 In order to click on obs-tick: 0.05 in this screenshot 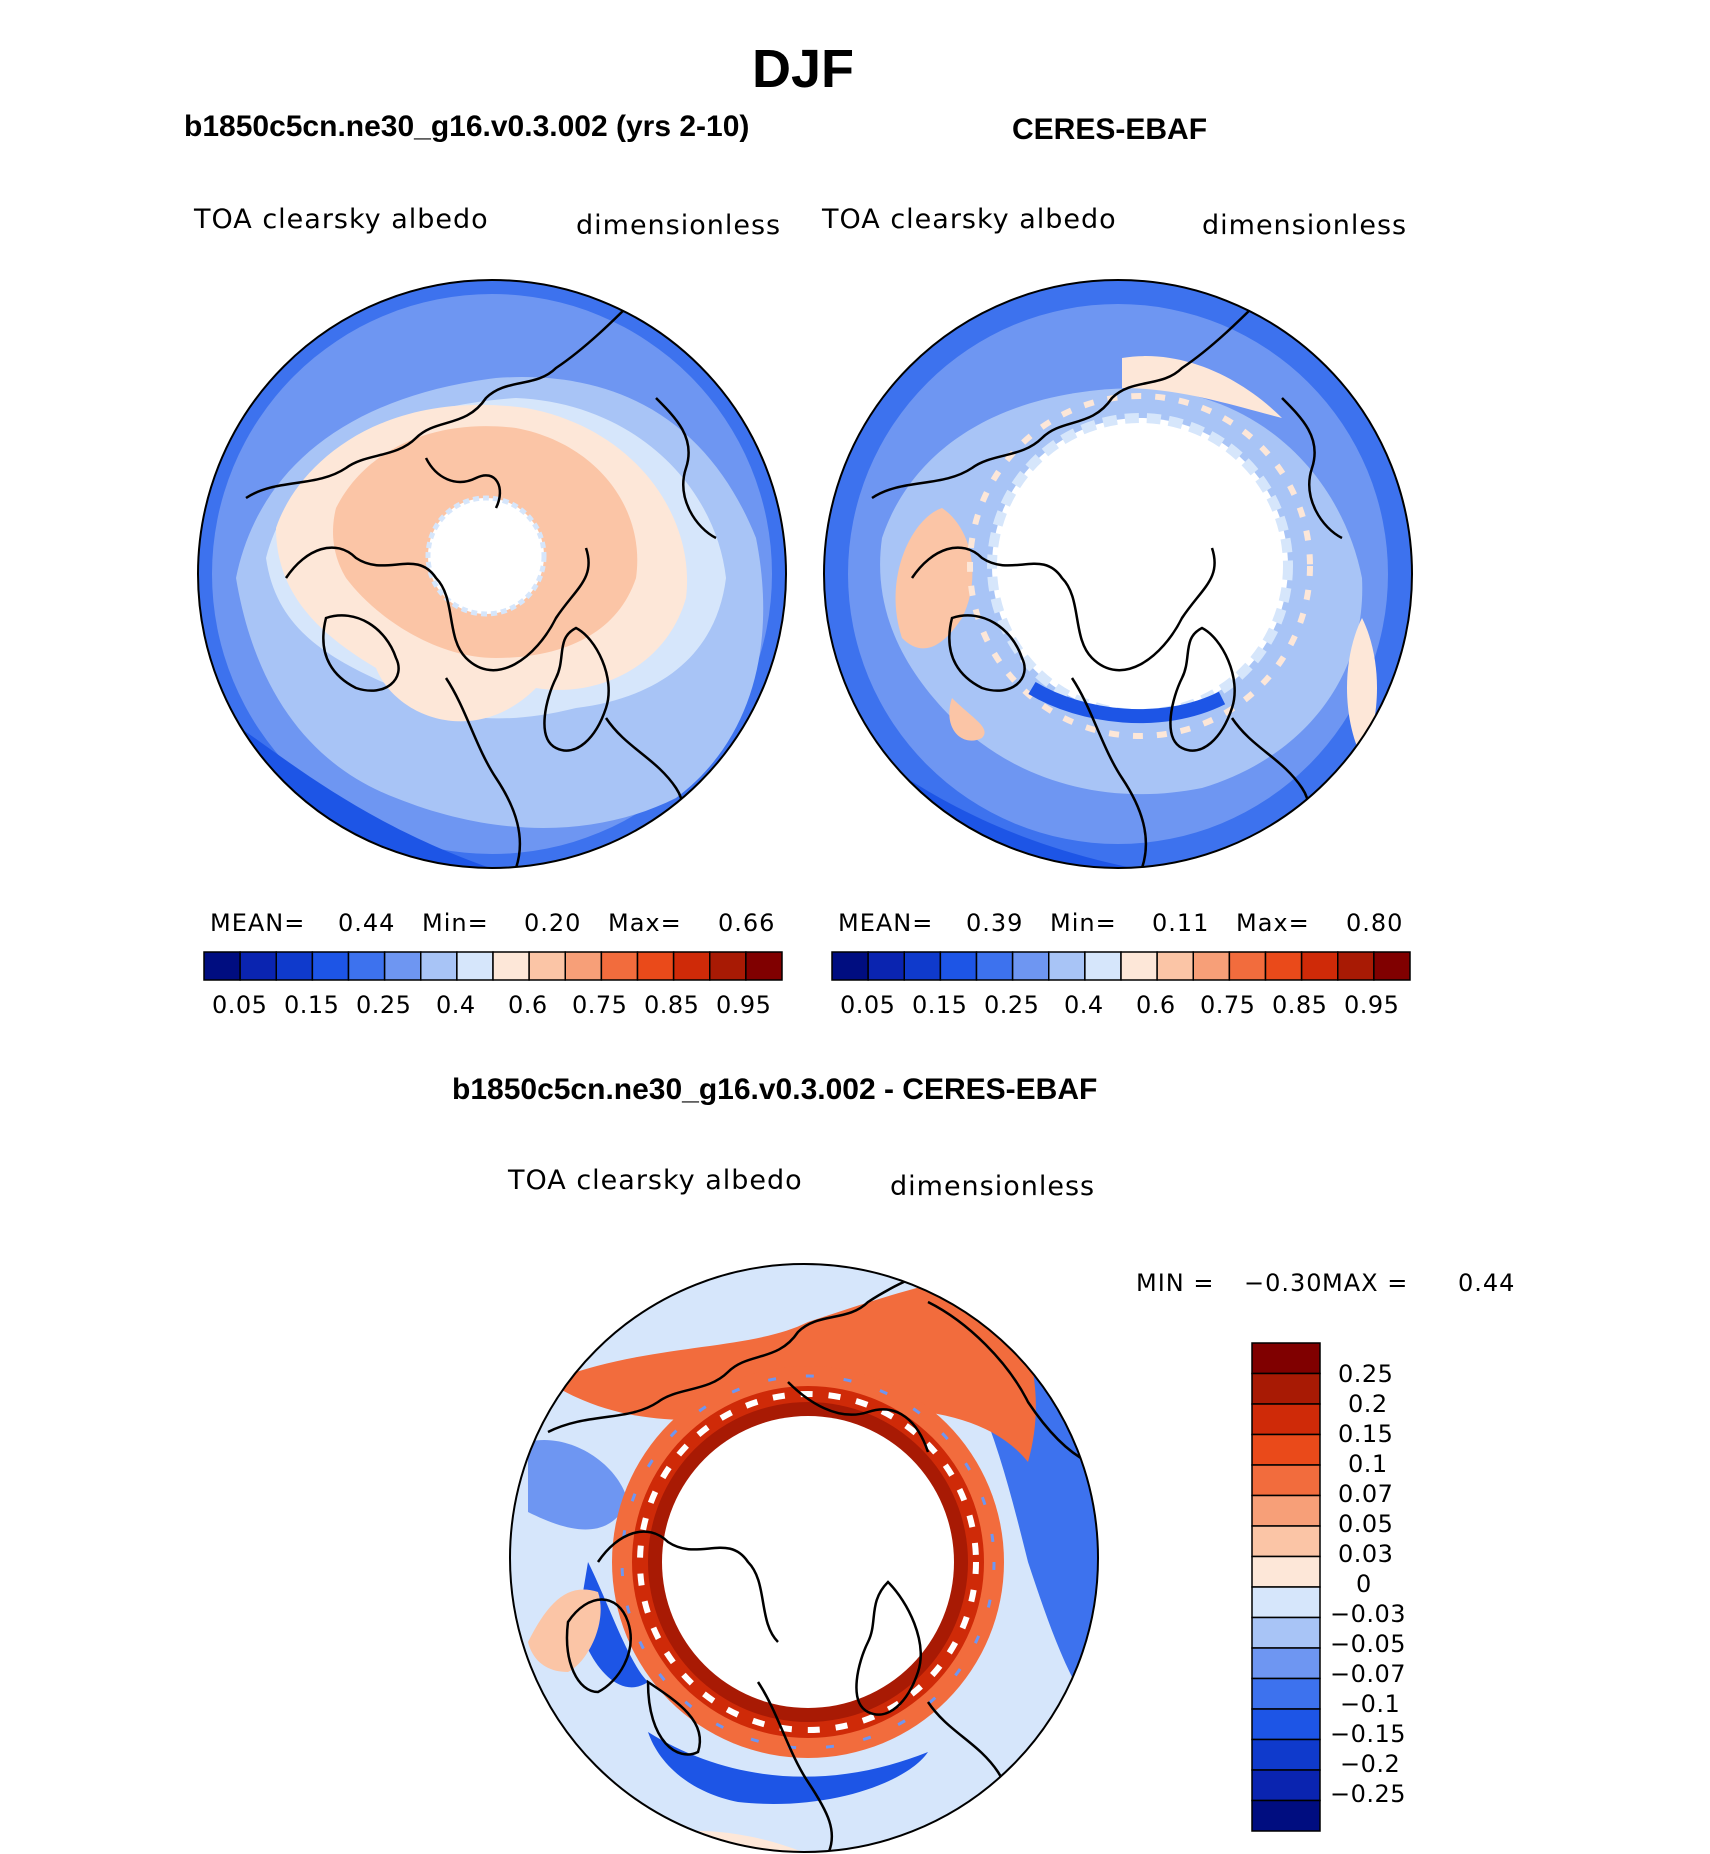, I will do `click(868, 1005)`.